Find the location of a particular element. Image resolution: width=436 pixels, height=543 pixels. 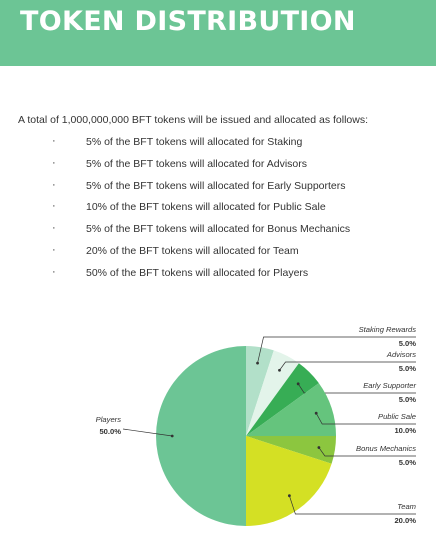

slice-label-name: Team is located at coordinates (406, 506).